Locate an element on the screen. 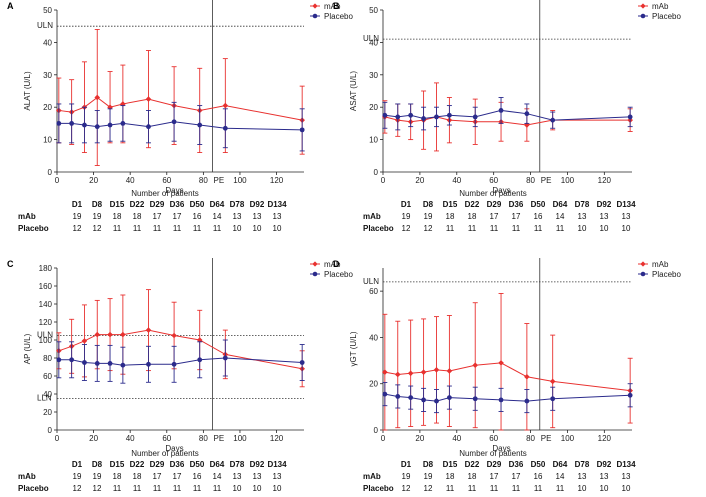  y-tick-label: 10 is located at coordinates (373, 140).